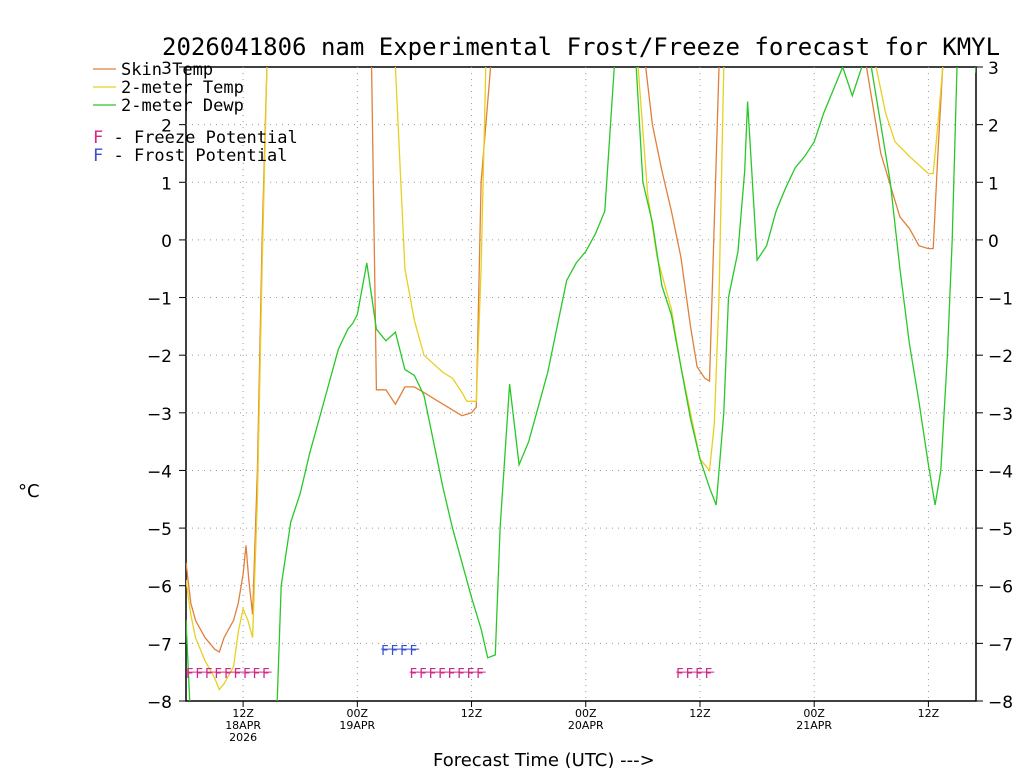 This screenshot has height=768, width=1024. Describe the element at coordinates (1000, 415) in the screenshot. I see `y-tick-label-right: −3` at that location.